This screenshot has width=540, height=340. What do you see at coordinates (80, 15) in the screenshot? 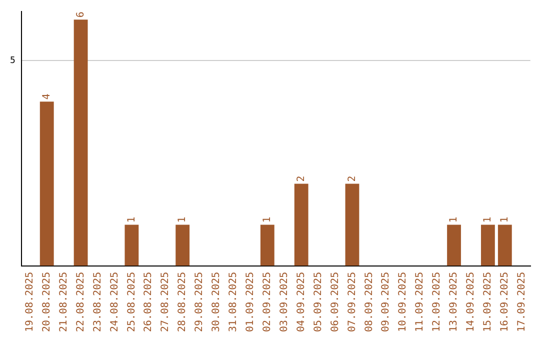
I see `data-label: 6` at bounding box center [80, 15].